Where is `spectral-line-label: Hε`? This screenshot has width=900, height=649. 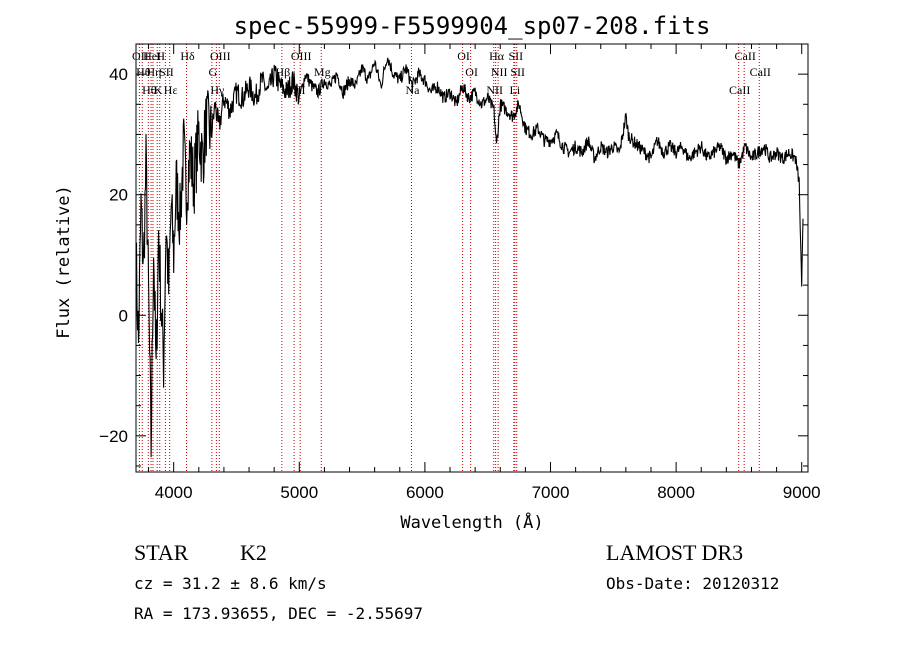 spectral-line-label: Hε is located at coordinates (171, 90).